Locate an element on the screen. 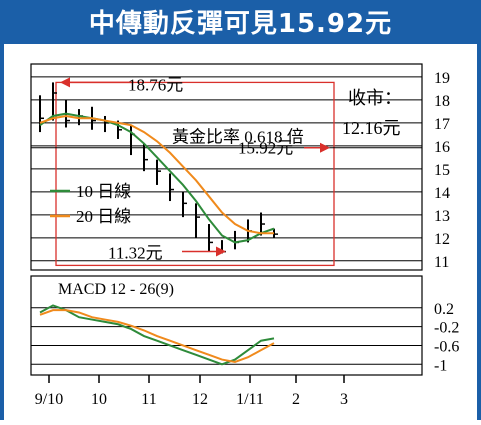  y-tick-label: 11 is located at coordinates (441, 262).